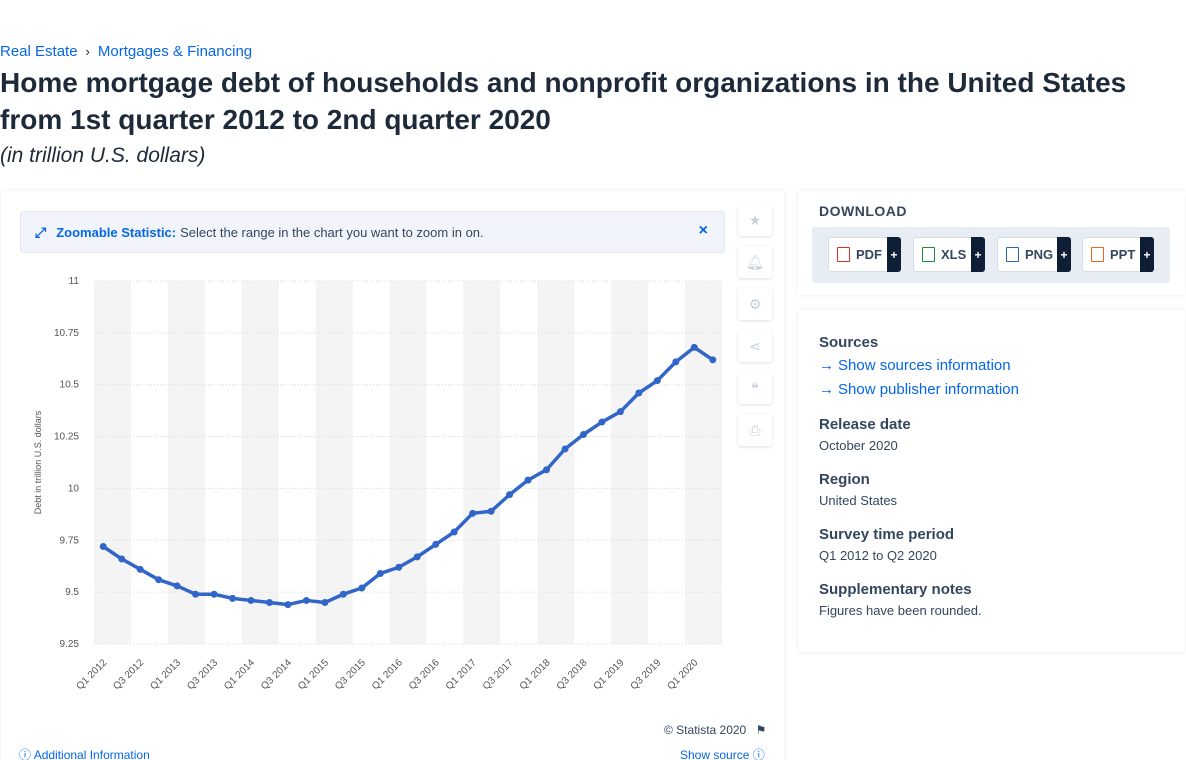 This screenshot has width=1186, height=760. What do you see at coordinates (72, 592) in the screenshot?
I see `y-tick-label: 9.5` at bounding box center [72, 592].